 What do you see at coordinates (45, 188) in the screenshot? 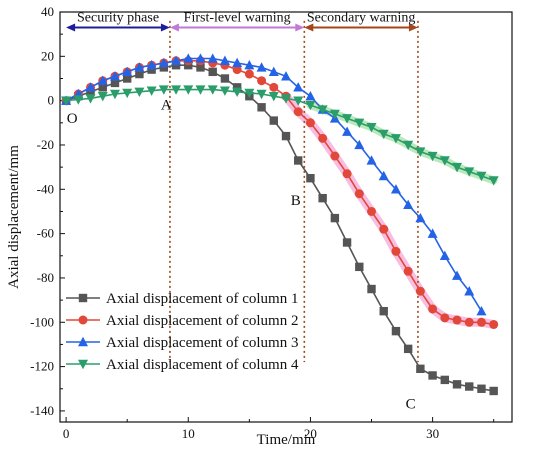
I see `y-tick-label: -40` at bounding box center [45, 188].